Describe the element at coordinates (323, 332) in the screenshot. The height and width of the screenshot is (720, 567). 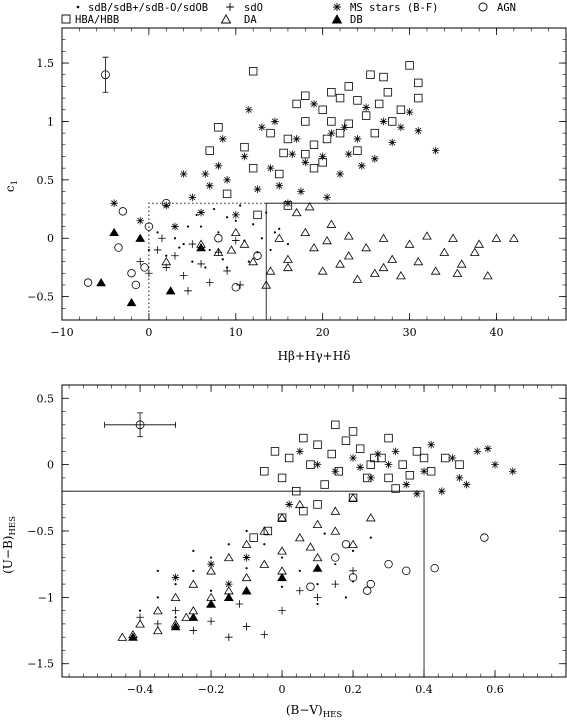
I see `x-tick-label: 20` at that location.